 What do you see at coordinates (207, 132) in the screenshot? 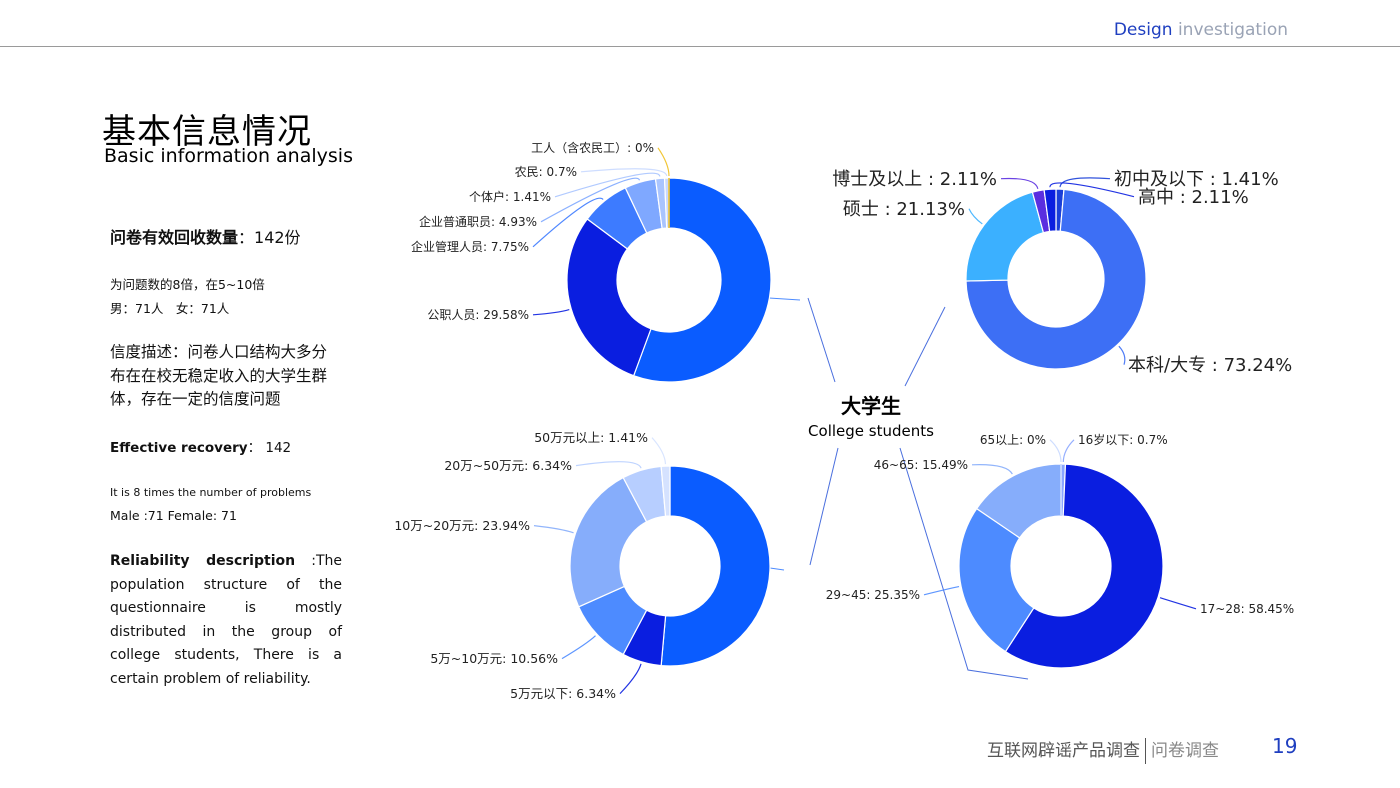
I see `page-title: 基本信息情况` at bounding box center [207, 132].